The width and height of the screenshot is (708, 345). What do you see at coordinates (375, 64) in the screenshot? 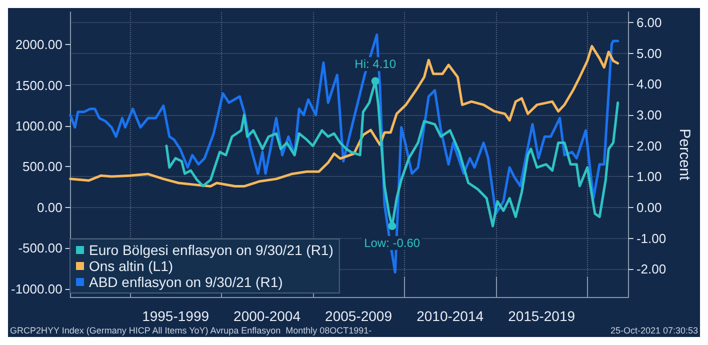
I see `annotation: Hi: 4.10` at bounding box center [375, 64].